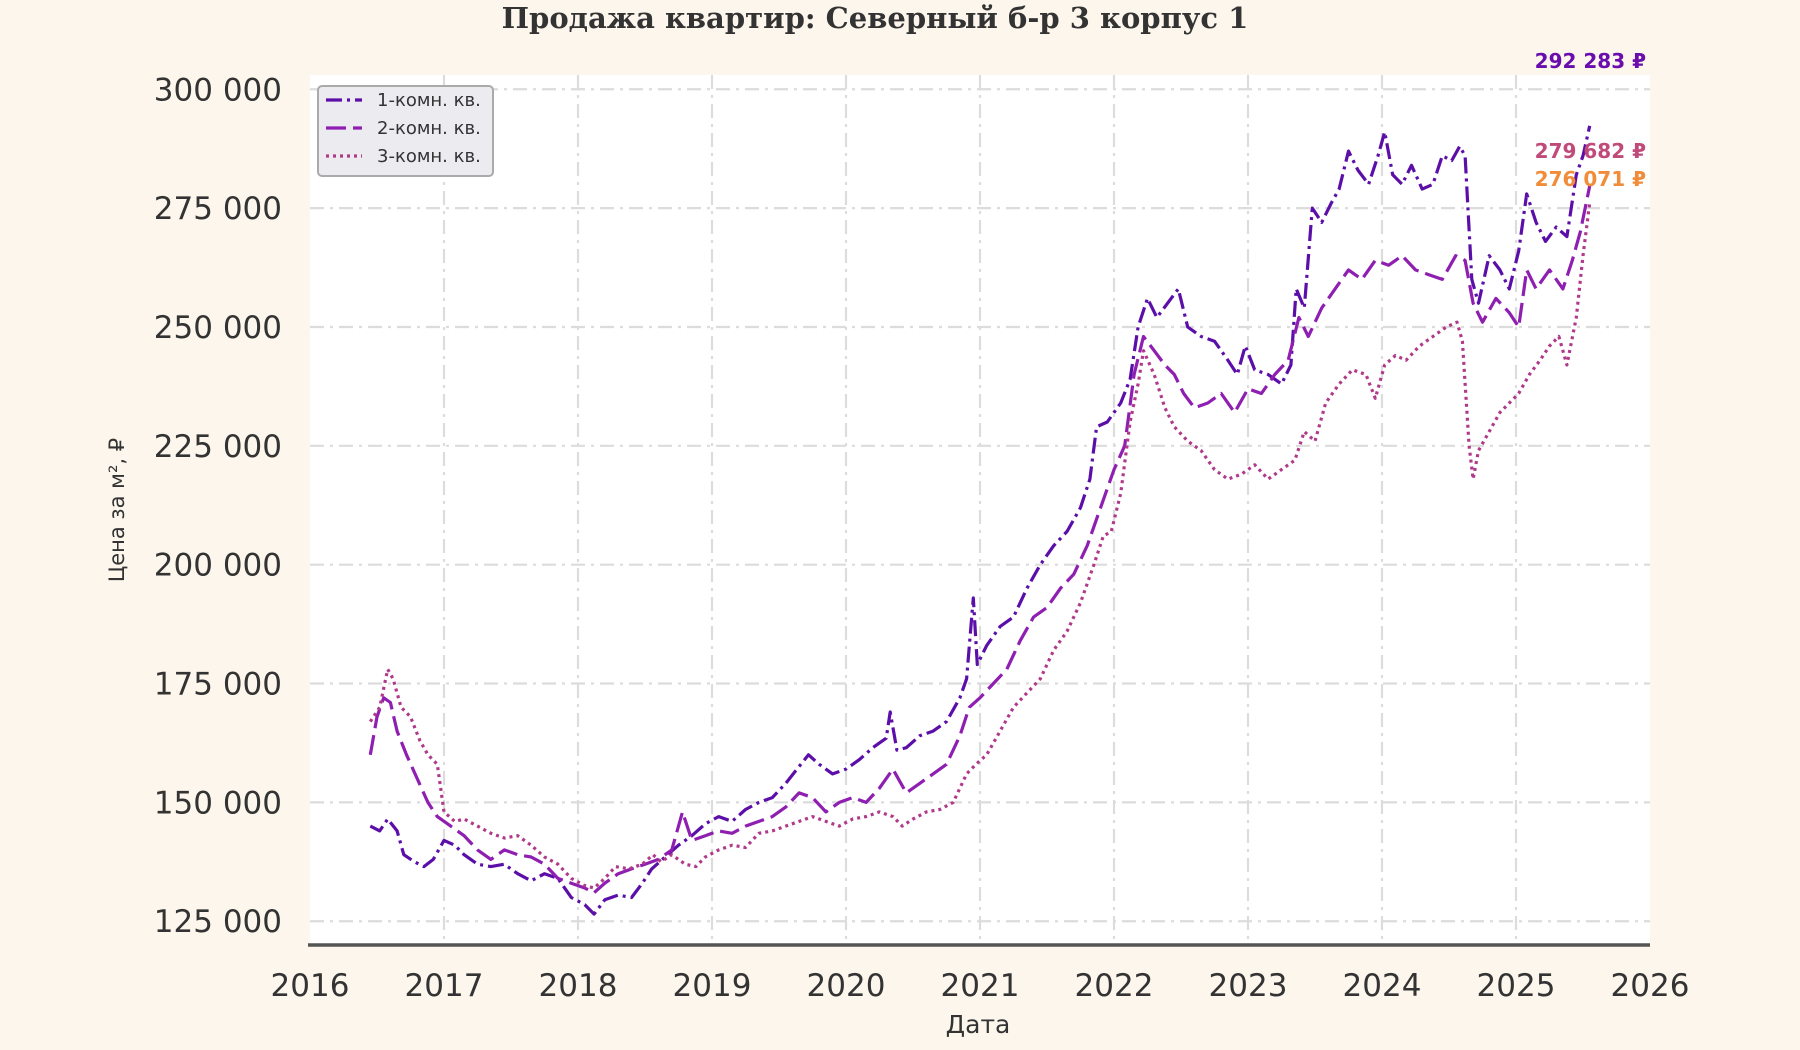 Image resolution: width=1800 pixels, height=1050 pixels. Describe the element at coordinates (978, 1024) in the screenshot. I see `x-axis-label: Дата` at that location.